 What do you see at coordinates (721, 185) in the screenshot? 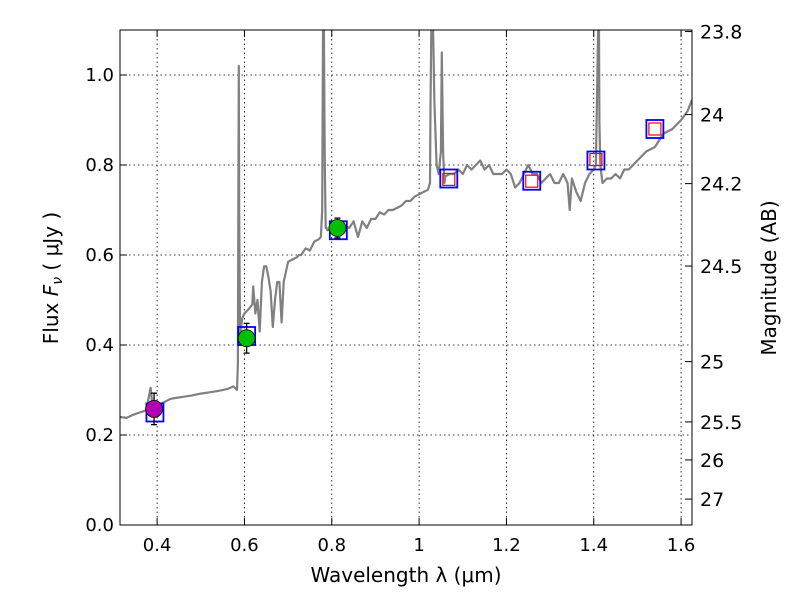
I see `mag-tick-label: 24.2` at bounding box center [721, 185].